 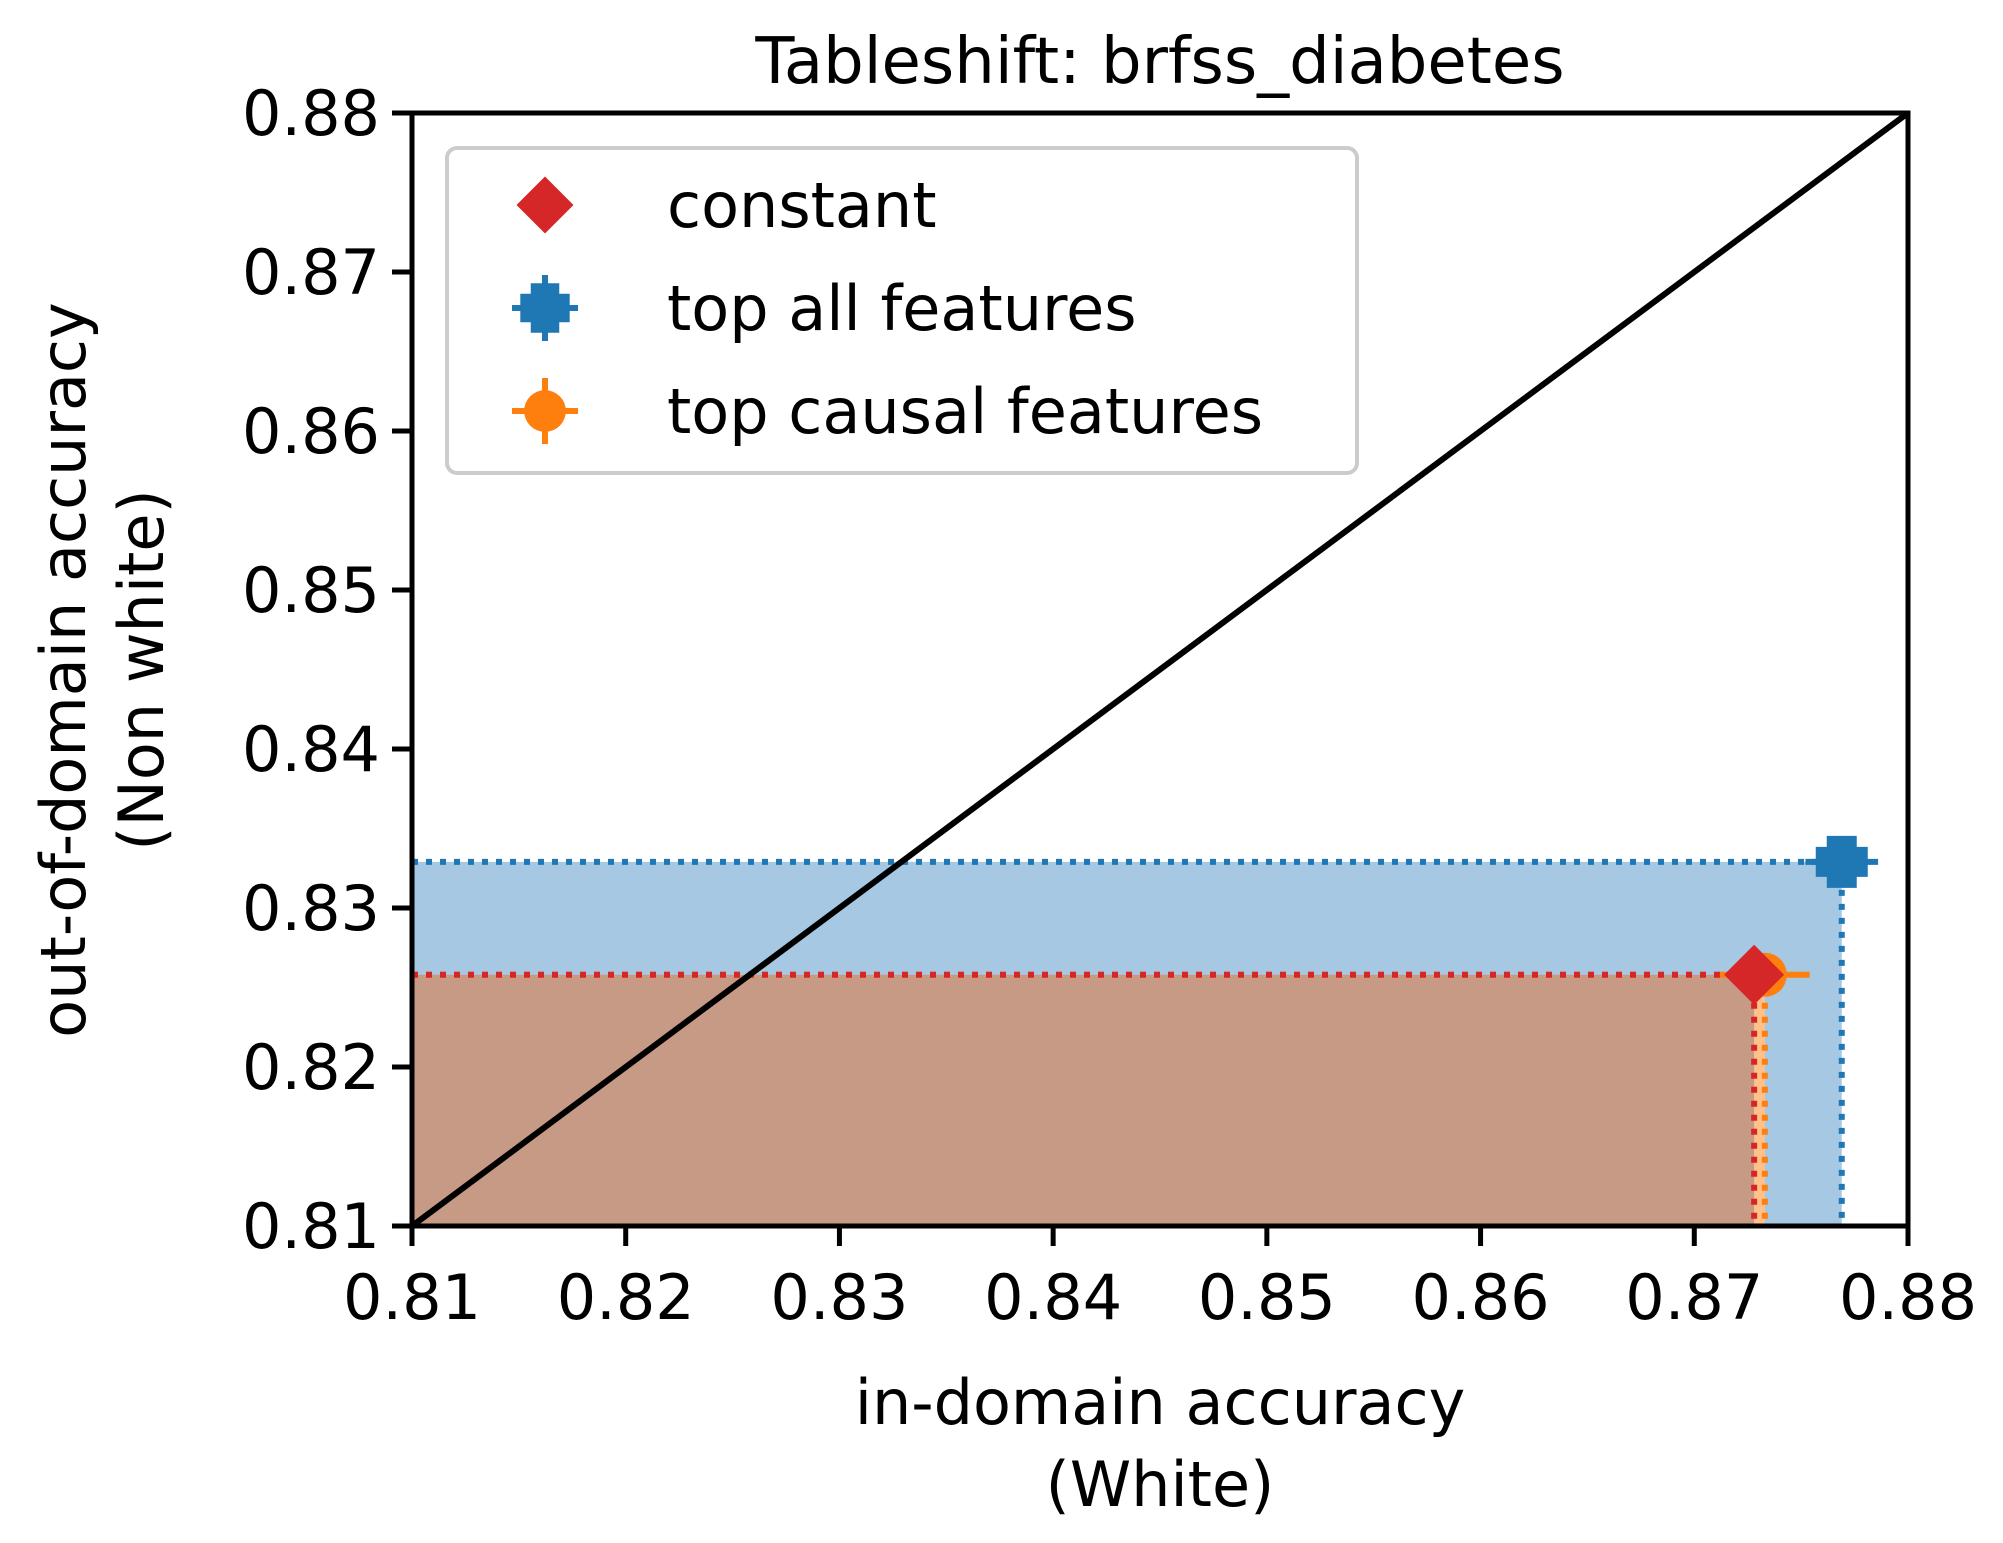 I want to click on x-tick-label: 0.85, so click(x=1267, y=1297).